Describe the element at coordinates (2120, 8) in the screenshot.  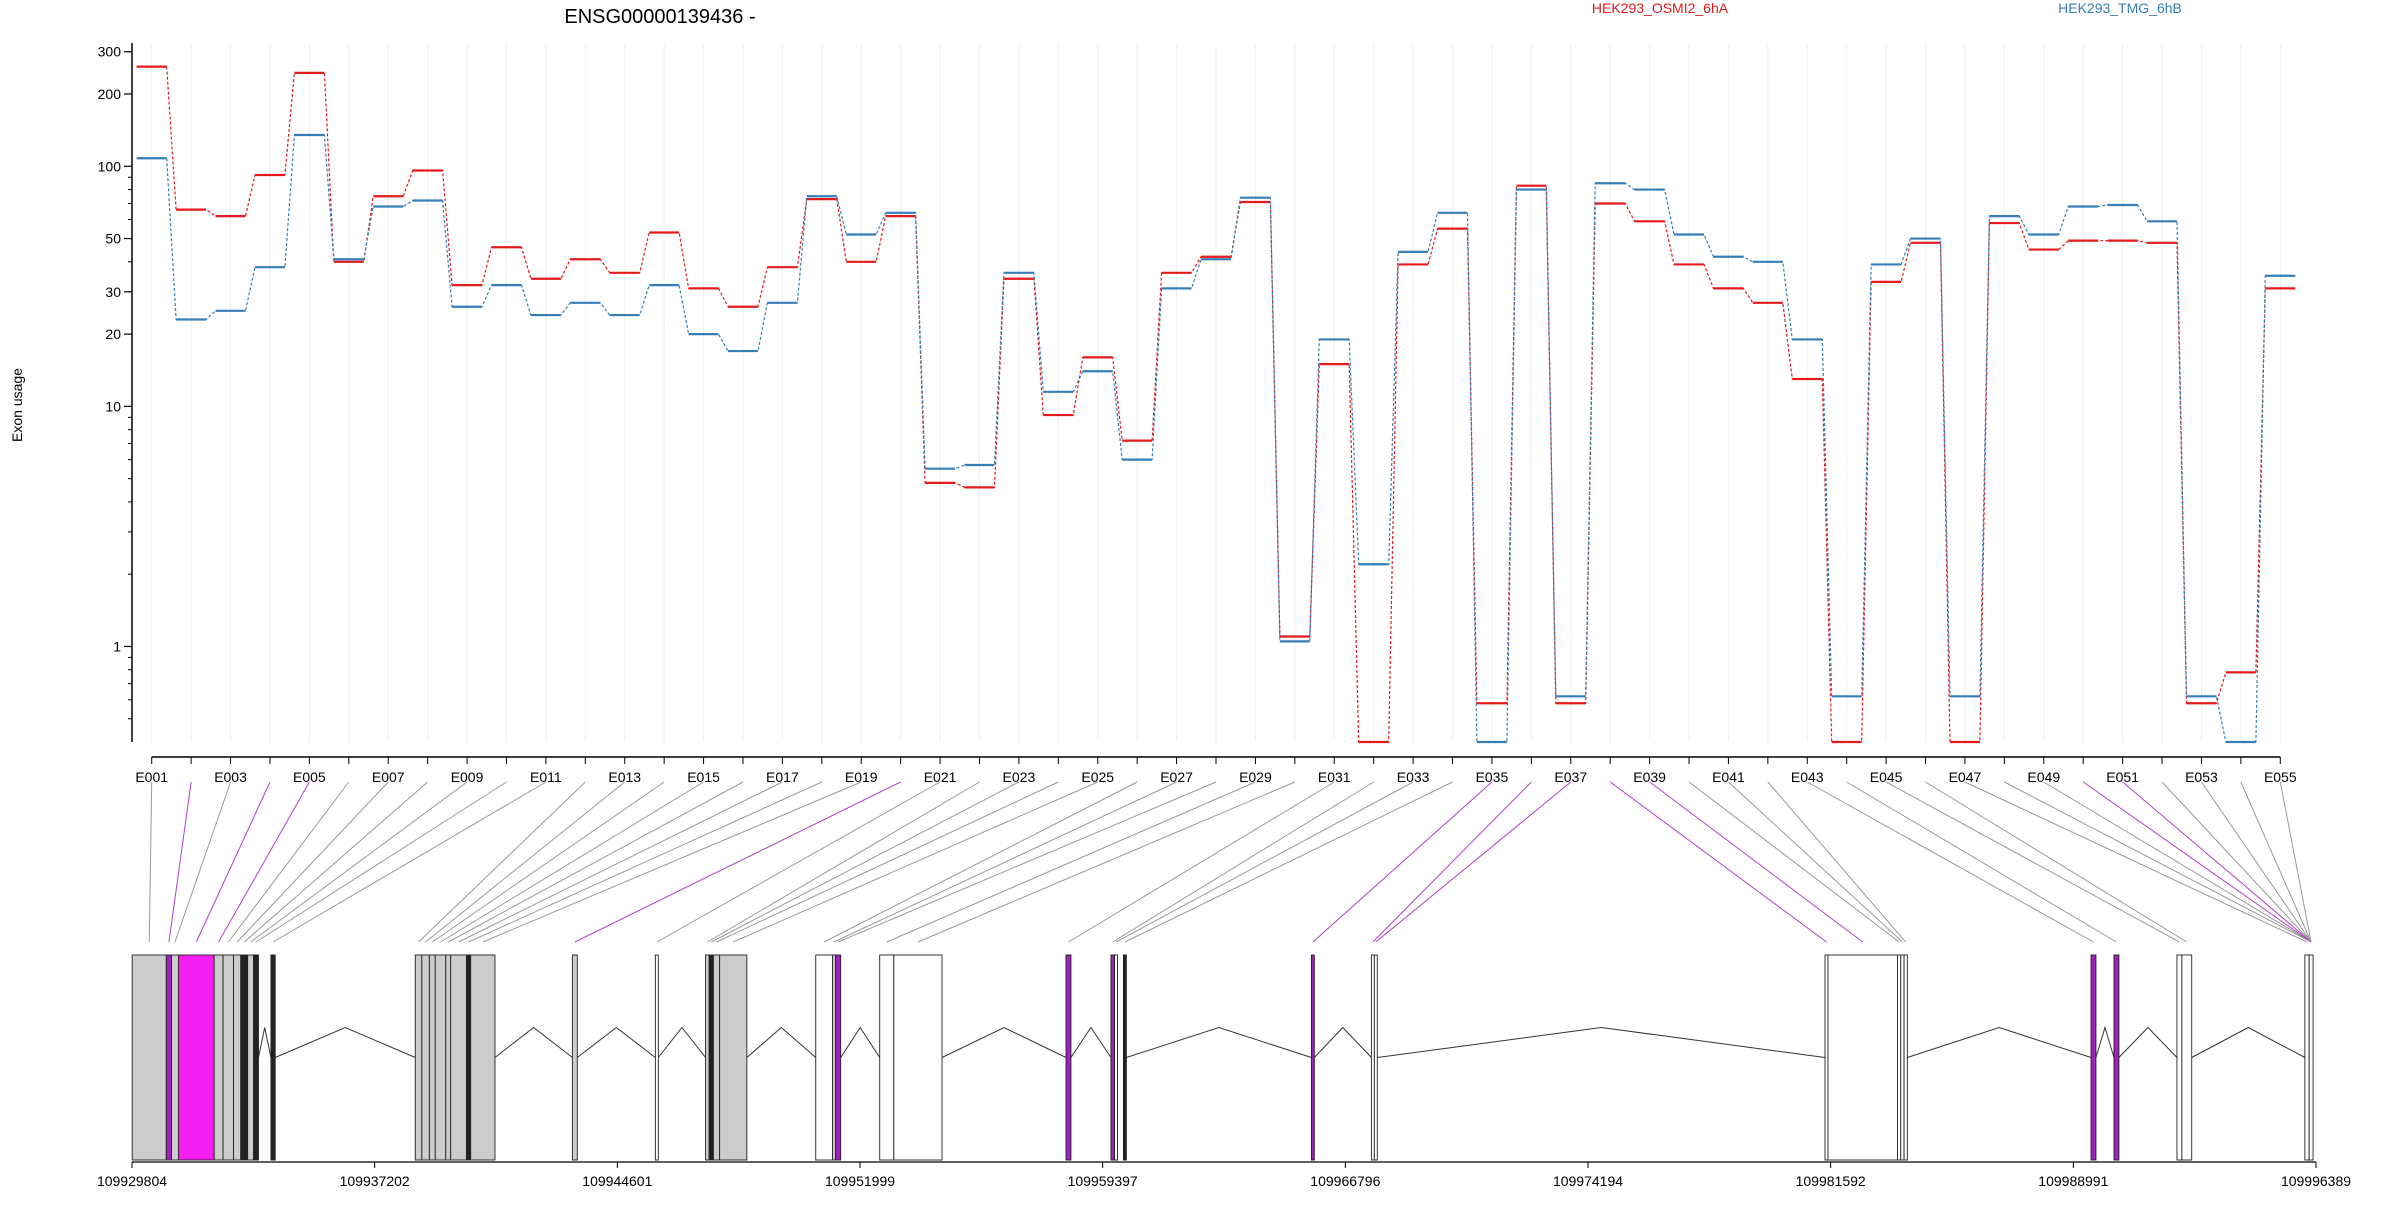
I see `legend-entry-tmg: HEK293_TMG_6hB` at that location.